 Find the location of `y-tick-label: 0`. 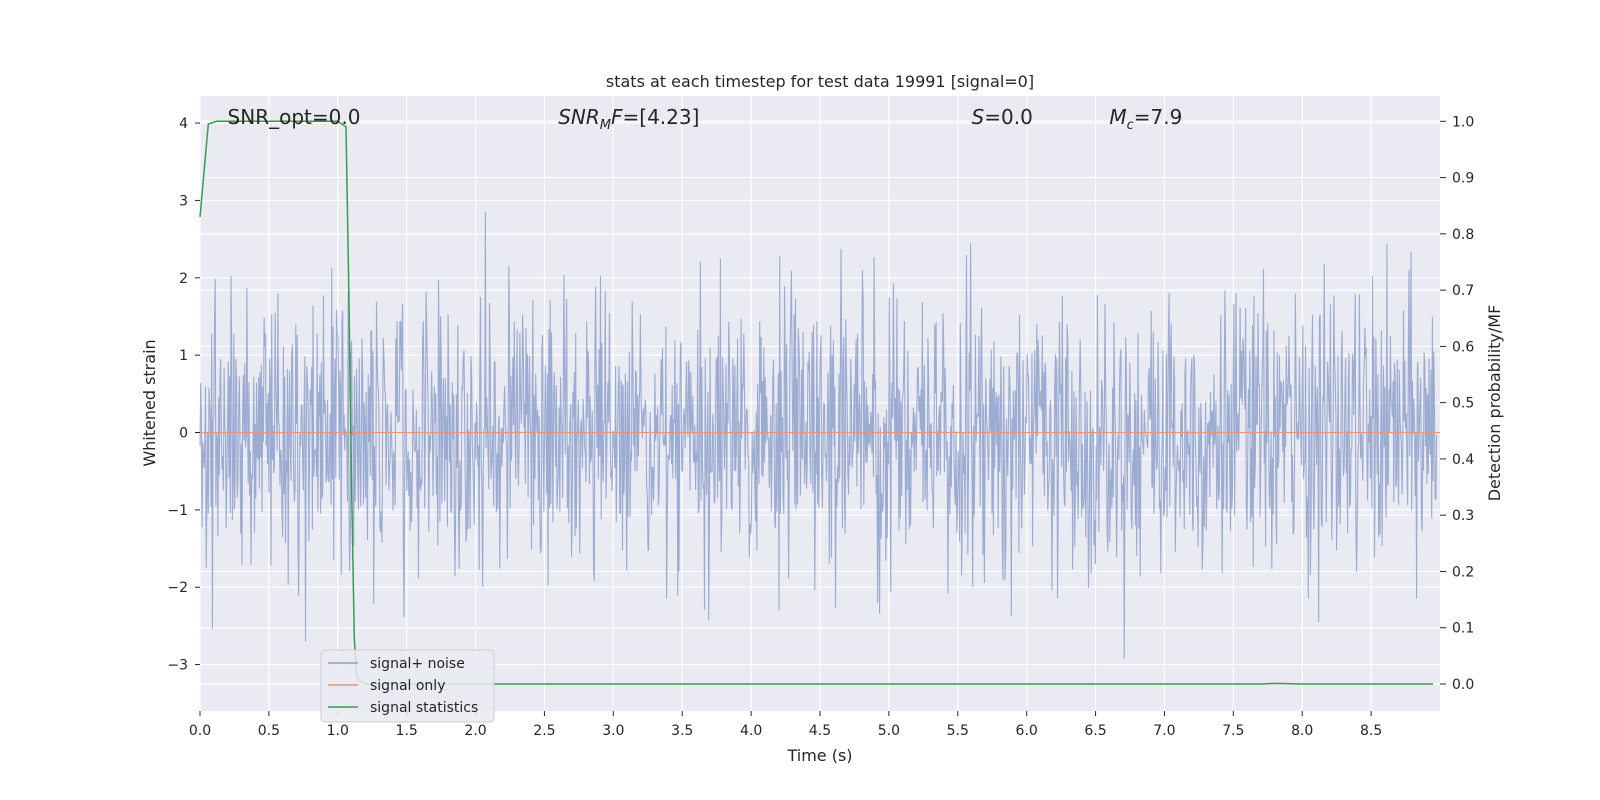

y-tick-label: 0 is located at coordinates (183, 434).